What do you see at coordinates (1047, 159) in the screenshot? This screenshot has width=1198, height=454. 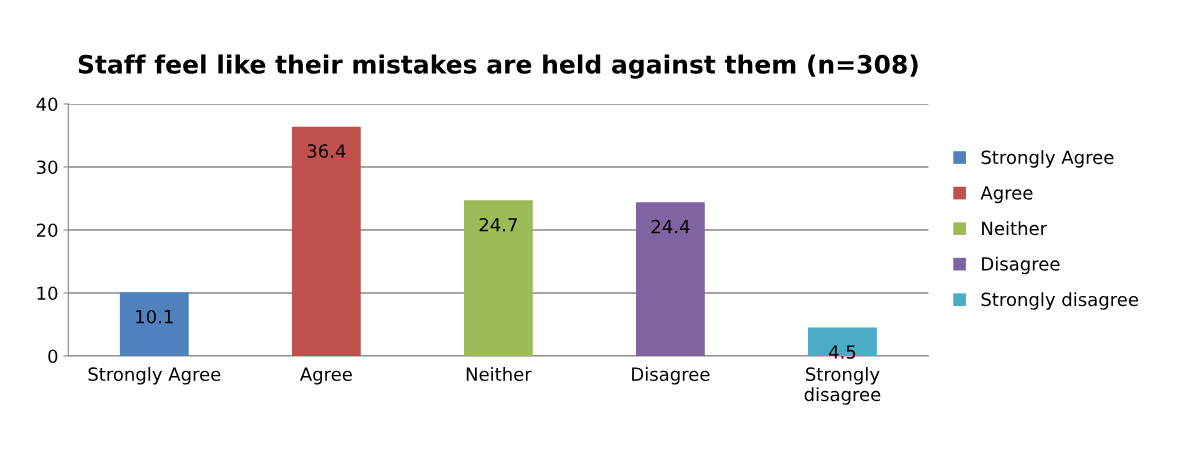 I see `legend-label: Strongly Agree` at bounding box center [1047, 159].